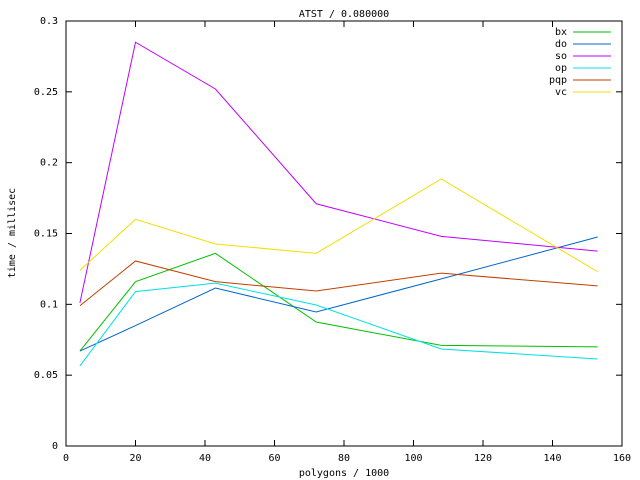 The image size is (640, 480). What do you see at coordinates (274, 458) in the screenshot?
I see `x-tick-label: 60` at bounding box center [274, 458].